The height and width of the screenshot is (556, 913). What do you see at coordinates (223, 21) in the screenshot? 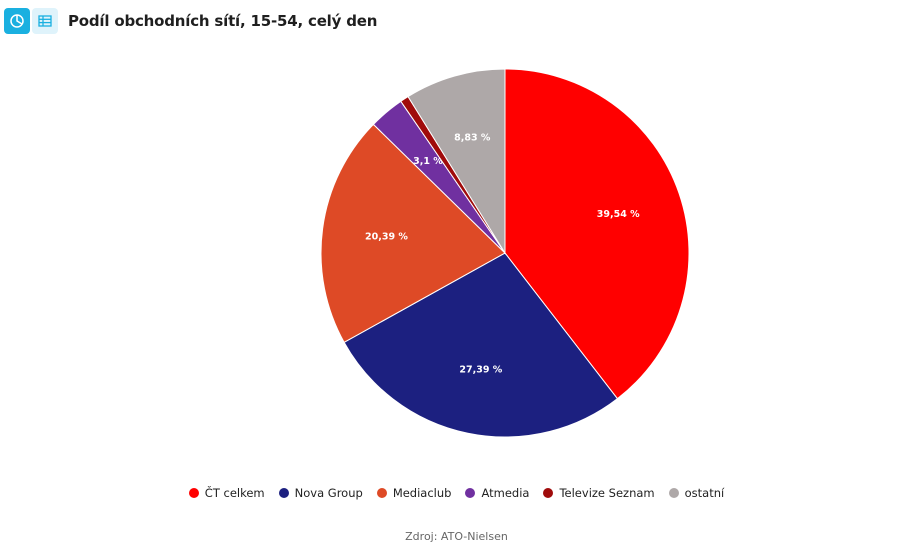
I see `chart-title: Podíl obchodních sítí, 15-54, celý den` at bounding box center [223, 21].